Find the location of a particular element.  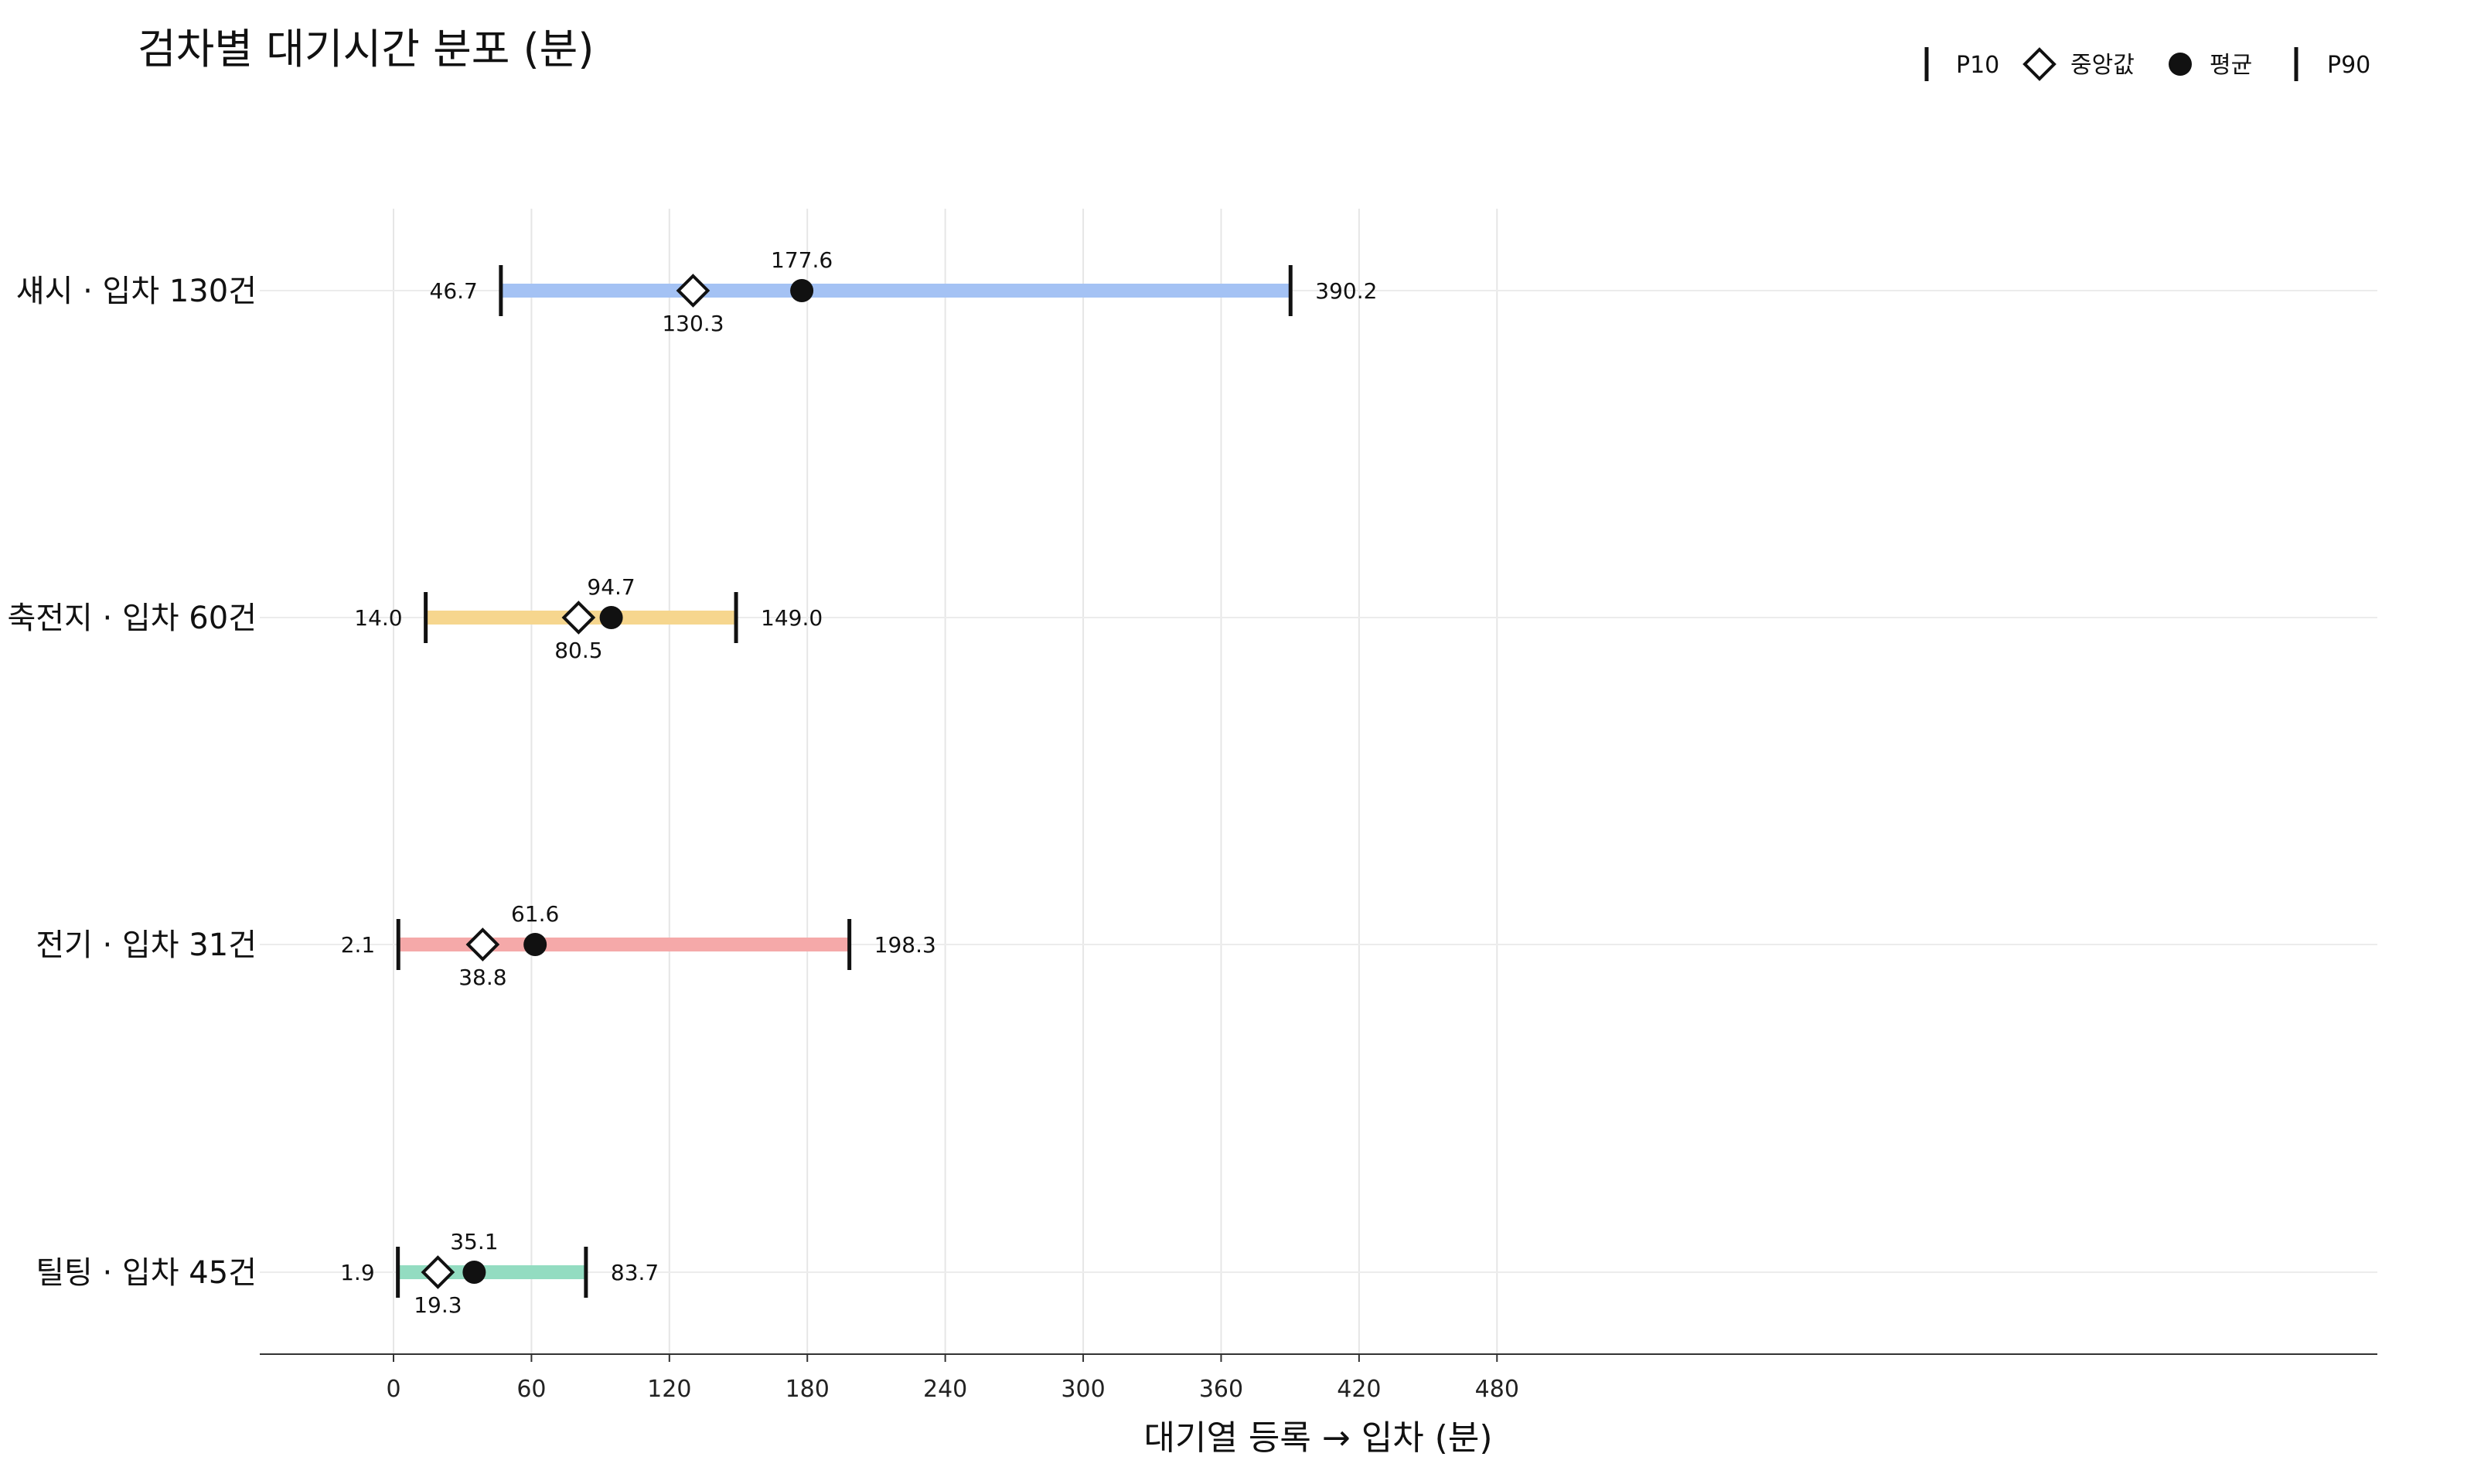

median-value-label: 38.8 is located at coordinates (482, 977).